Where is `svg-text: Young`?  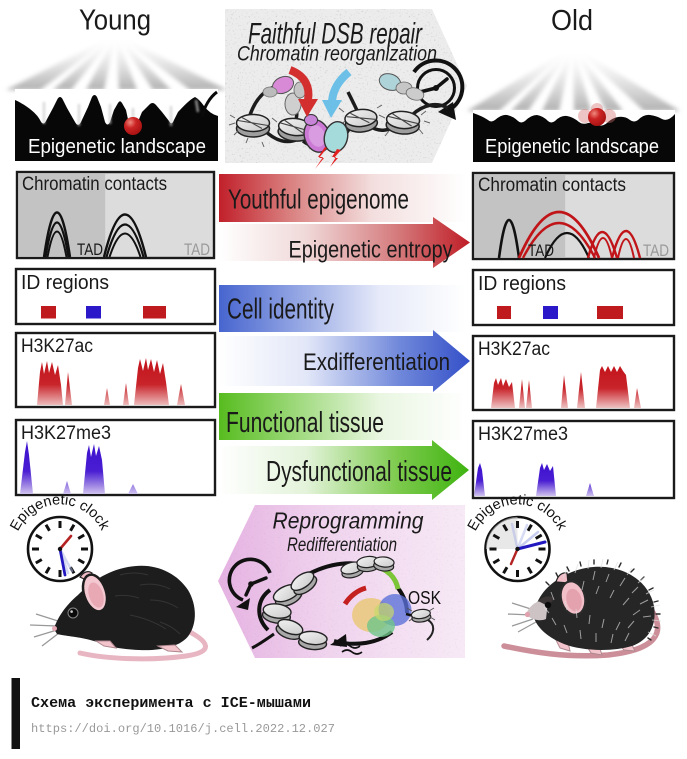
svg-text: Young is located at coordinates (115, 21).